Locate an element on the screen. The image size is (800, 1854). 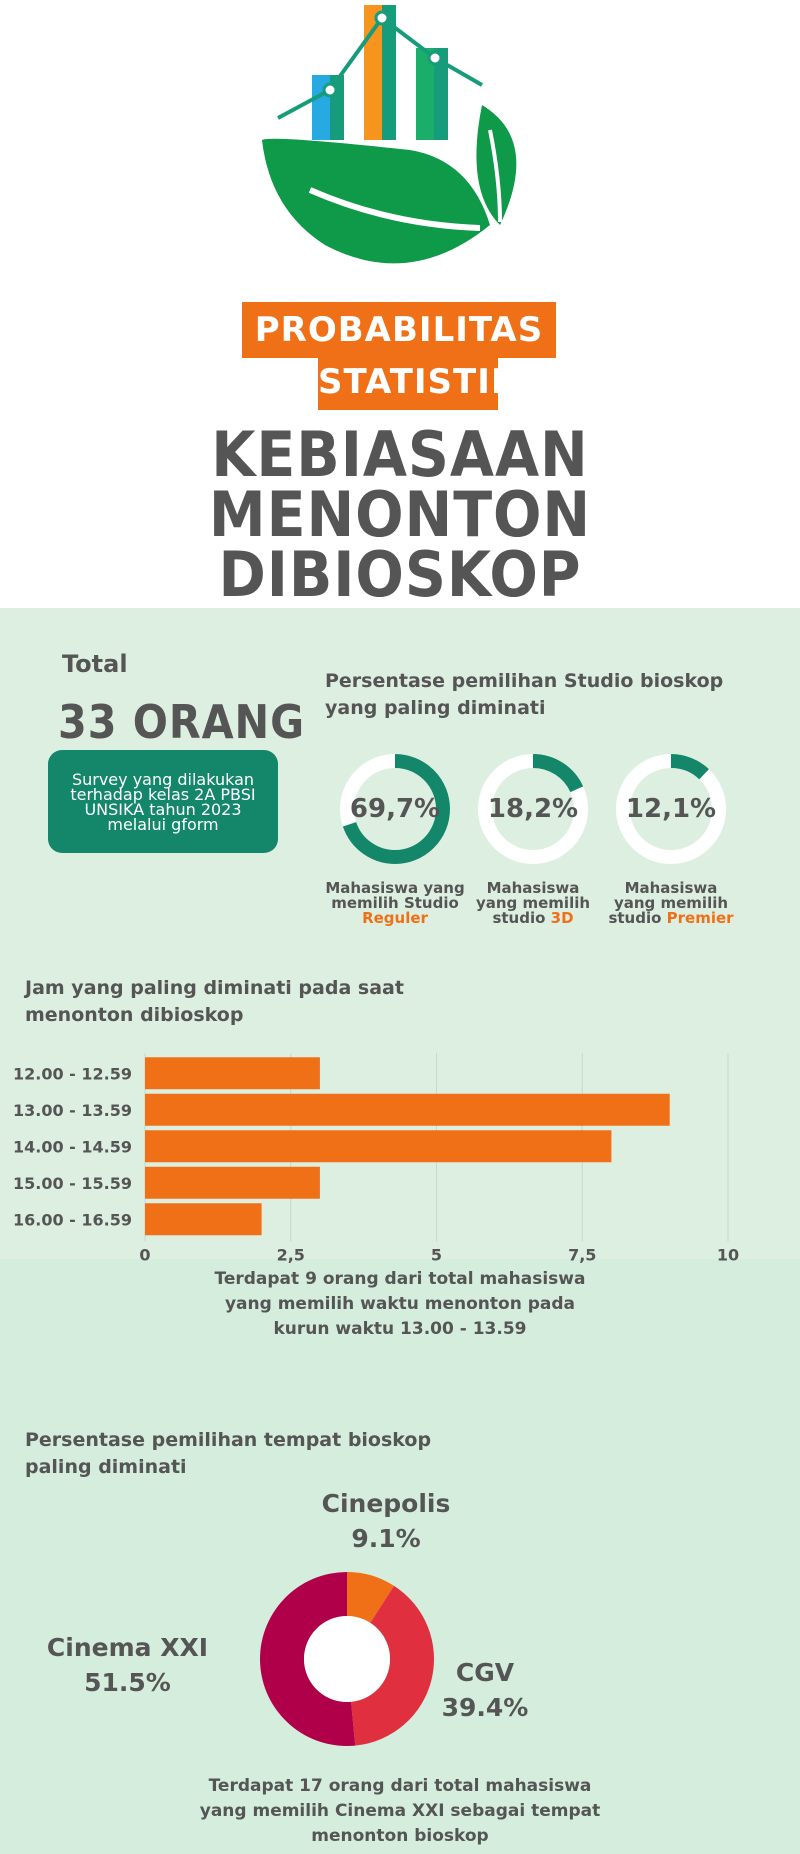
pie-label-name: Cinema XXI is located at coordinates (127, 1647).